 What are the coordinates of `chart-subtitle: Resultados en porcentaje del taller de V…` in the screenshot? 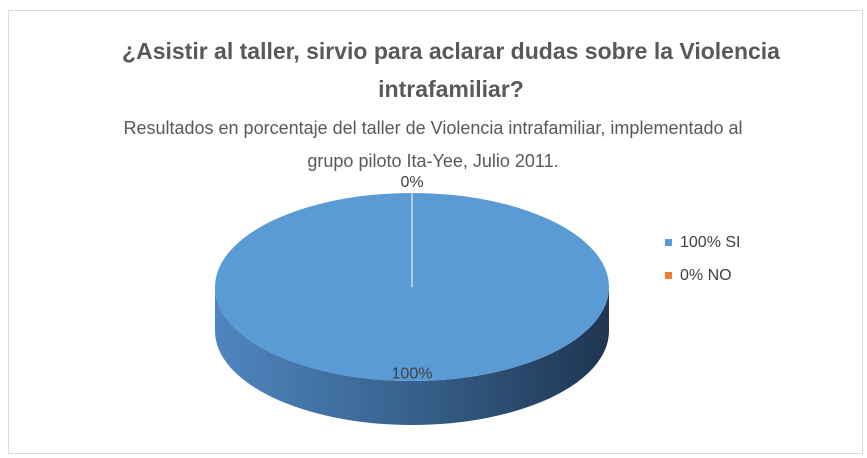 It's located at (433, 144).